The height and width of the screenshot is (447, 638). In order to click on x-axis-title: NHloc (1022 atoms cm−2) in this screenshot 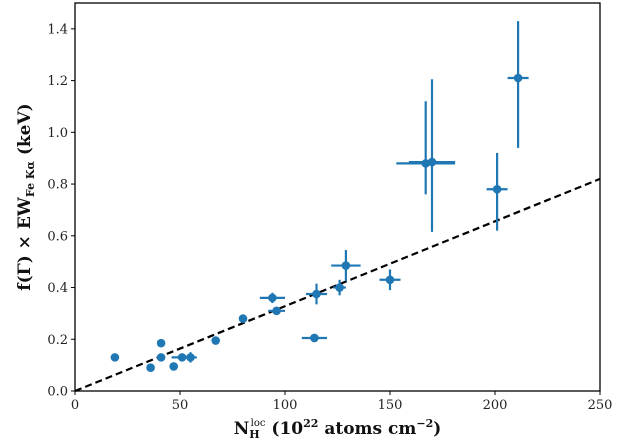, I will do `click(338, 429)`.